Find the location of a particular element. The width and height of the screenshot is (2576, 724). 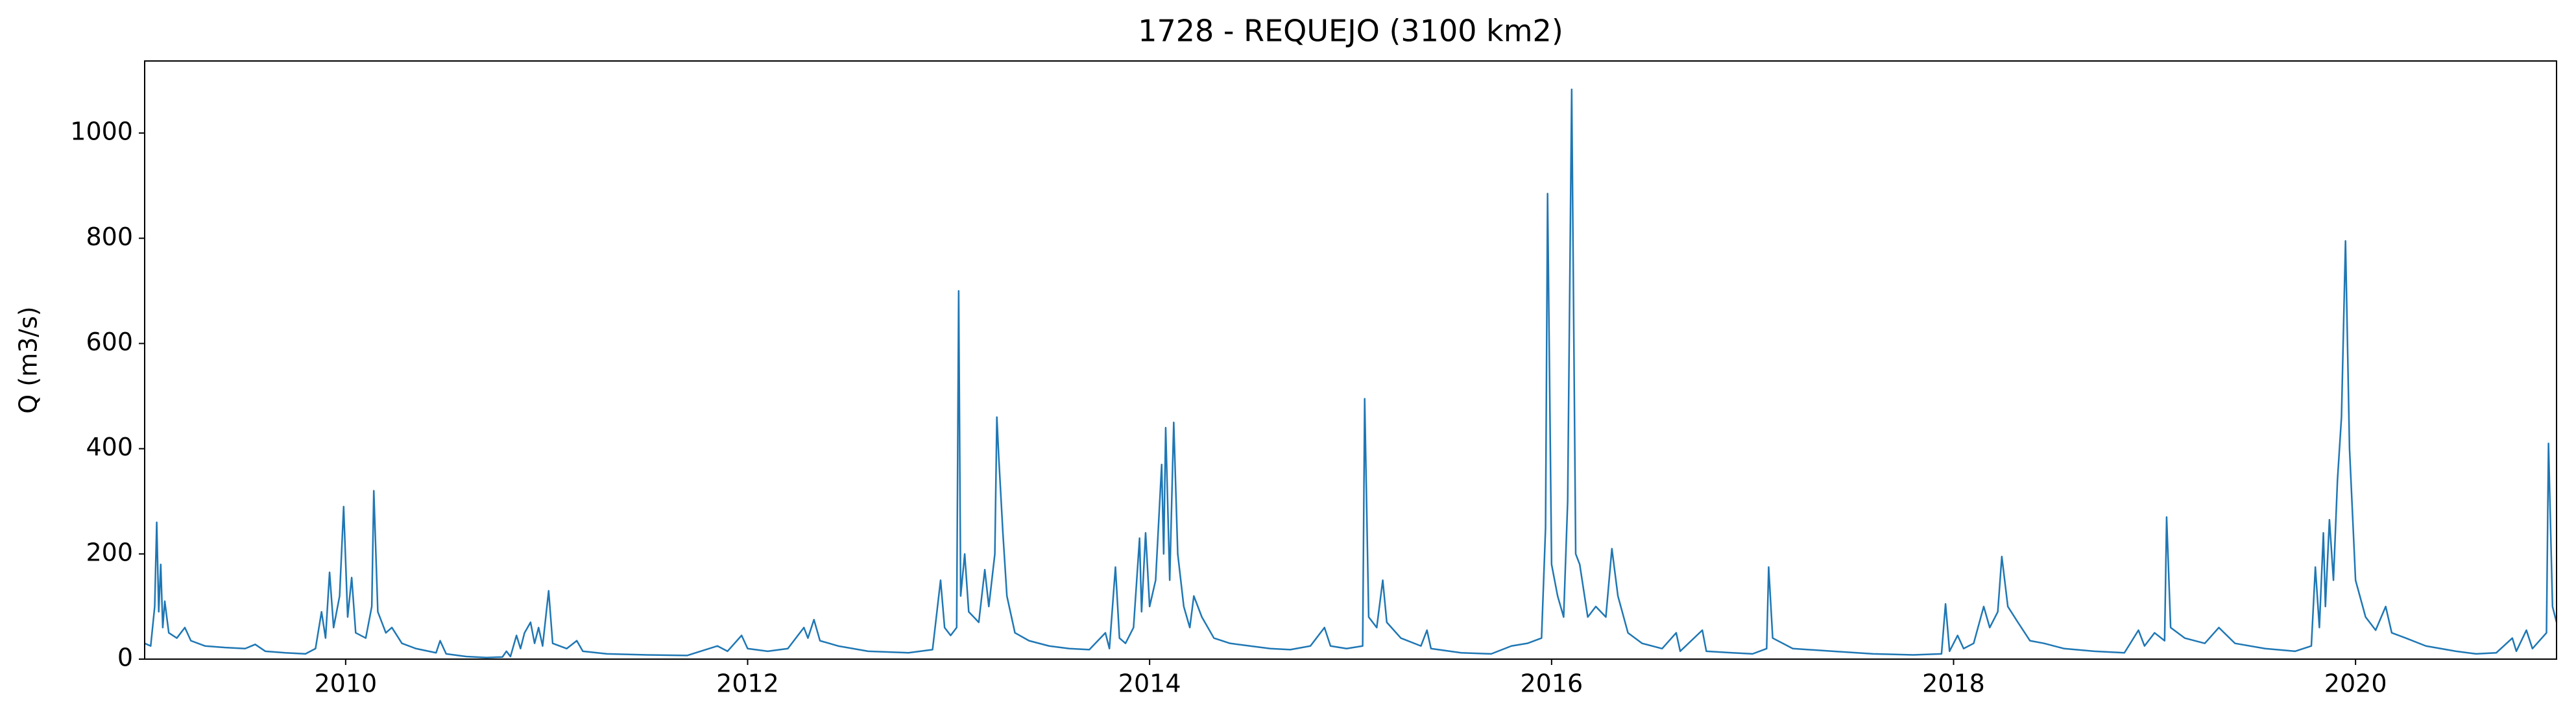

y-tick-label: 600 is located at coordinates (109, 342).